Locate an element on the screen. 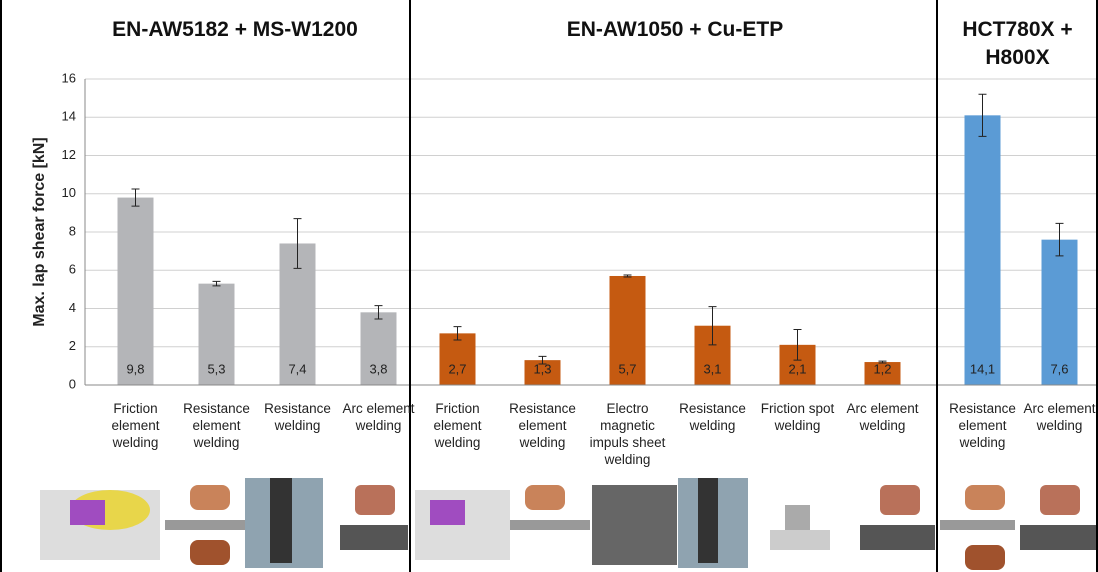 The width and height of the screenshot is (1098, 572). y-tick-label: 0 is located at coordinates (72, 383).